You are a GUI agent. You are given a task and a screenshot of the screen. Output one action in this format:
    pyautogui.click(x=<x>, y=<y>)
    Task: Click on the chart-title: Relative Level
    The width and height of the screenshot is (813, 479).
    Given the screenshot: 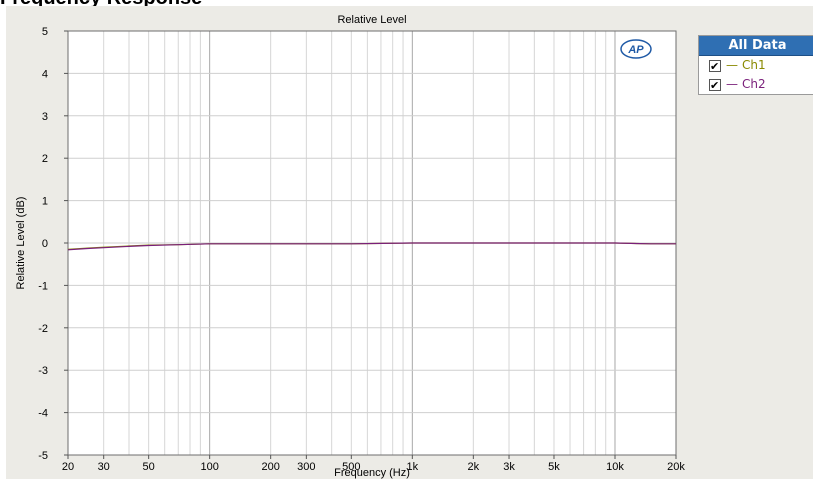 What is the action you would take?
    pyautogui.click(x=371, y=20)
    